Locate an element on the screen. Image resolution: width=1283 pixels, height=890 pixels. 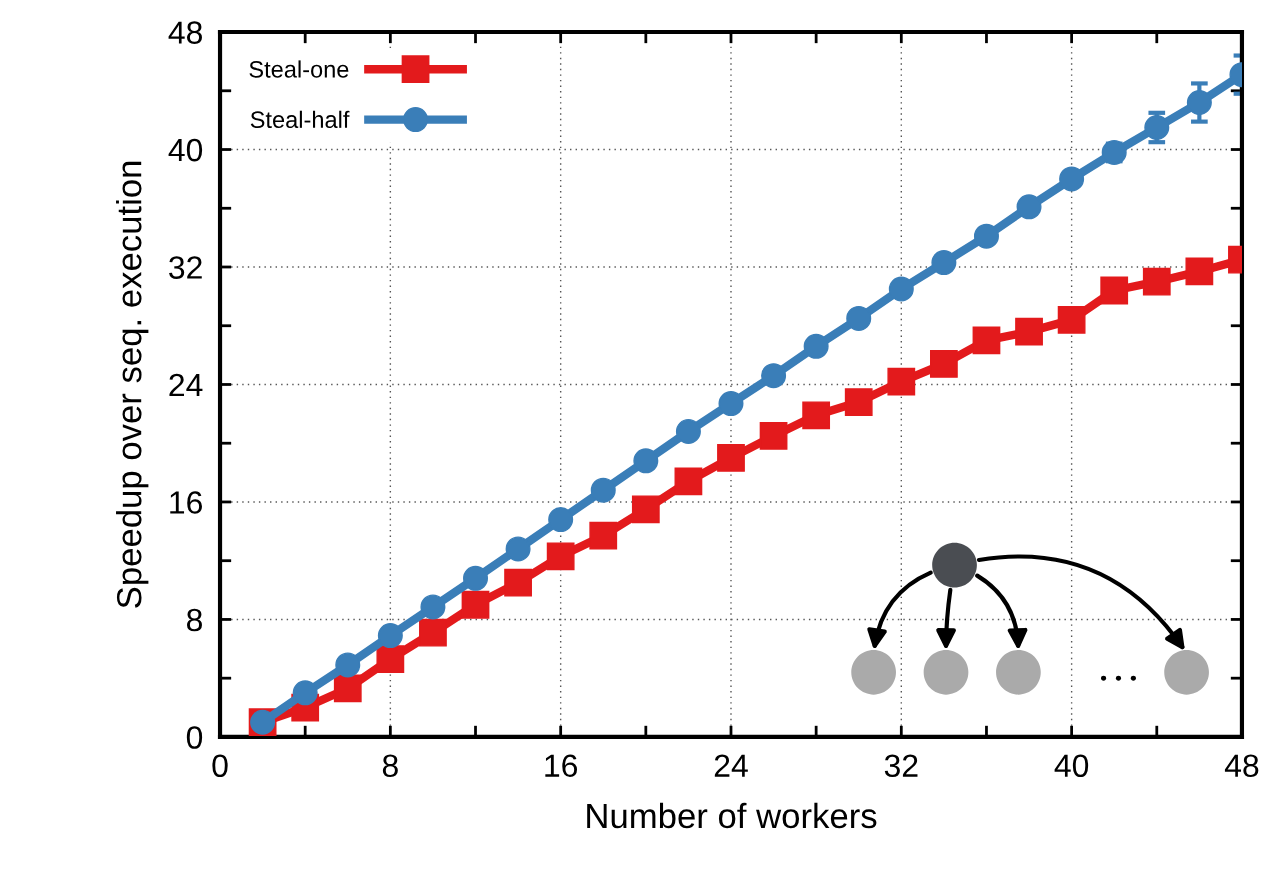
y-tick-label: 16 is located at coordinates (186, 502).